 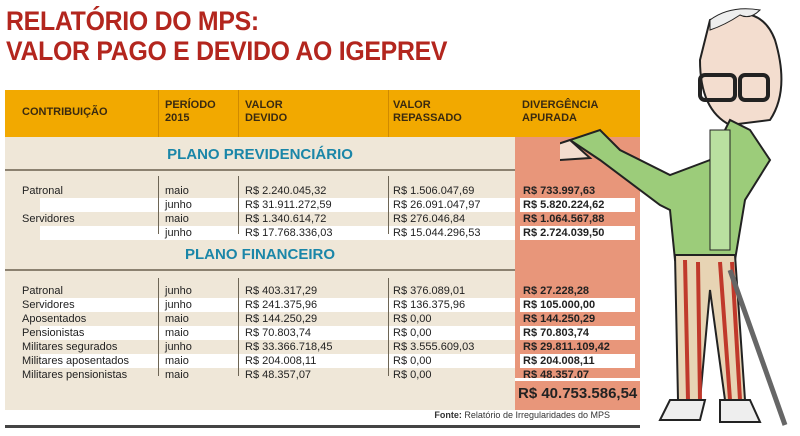 What do you see at coordinates (289, 233) in the screenshot?
I see `cell-valor-devido: R$ 17.768.336,03` at bounding box center [289, 233].